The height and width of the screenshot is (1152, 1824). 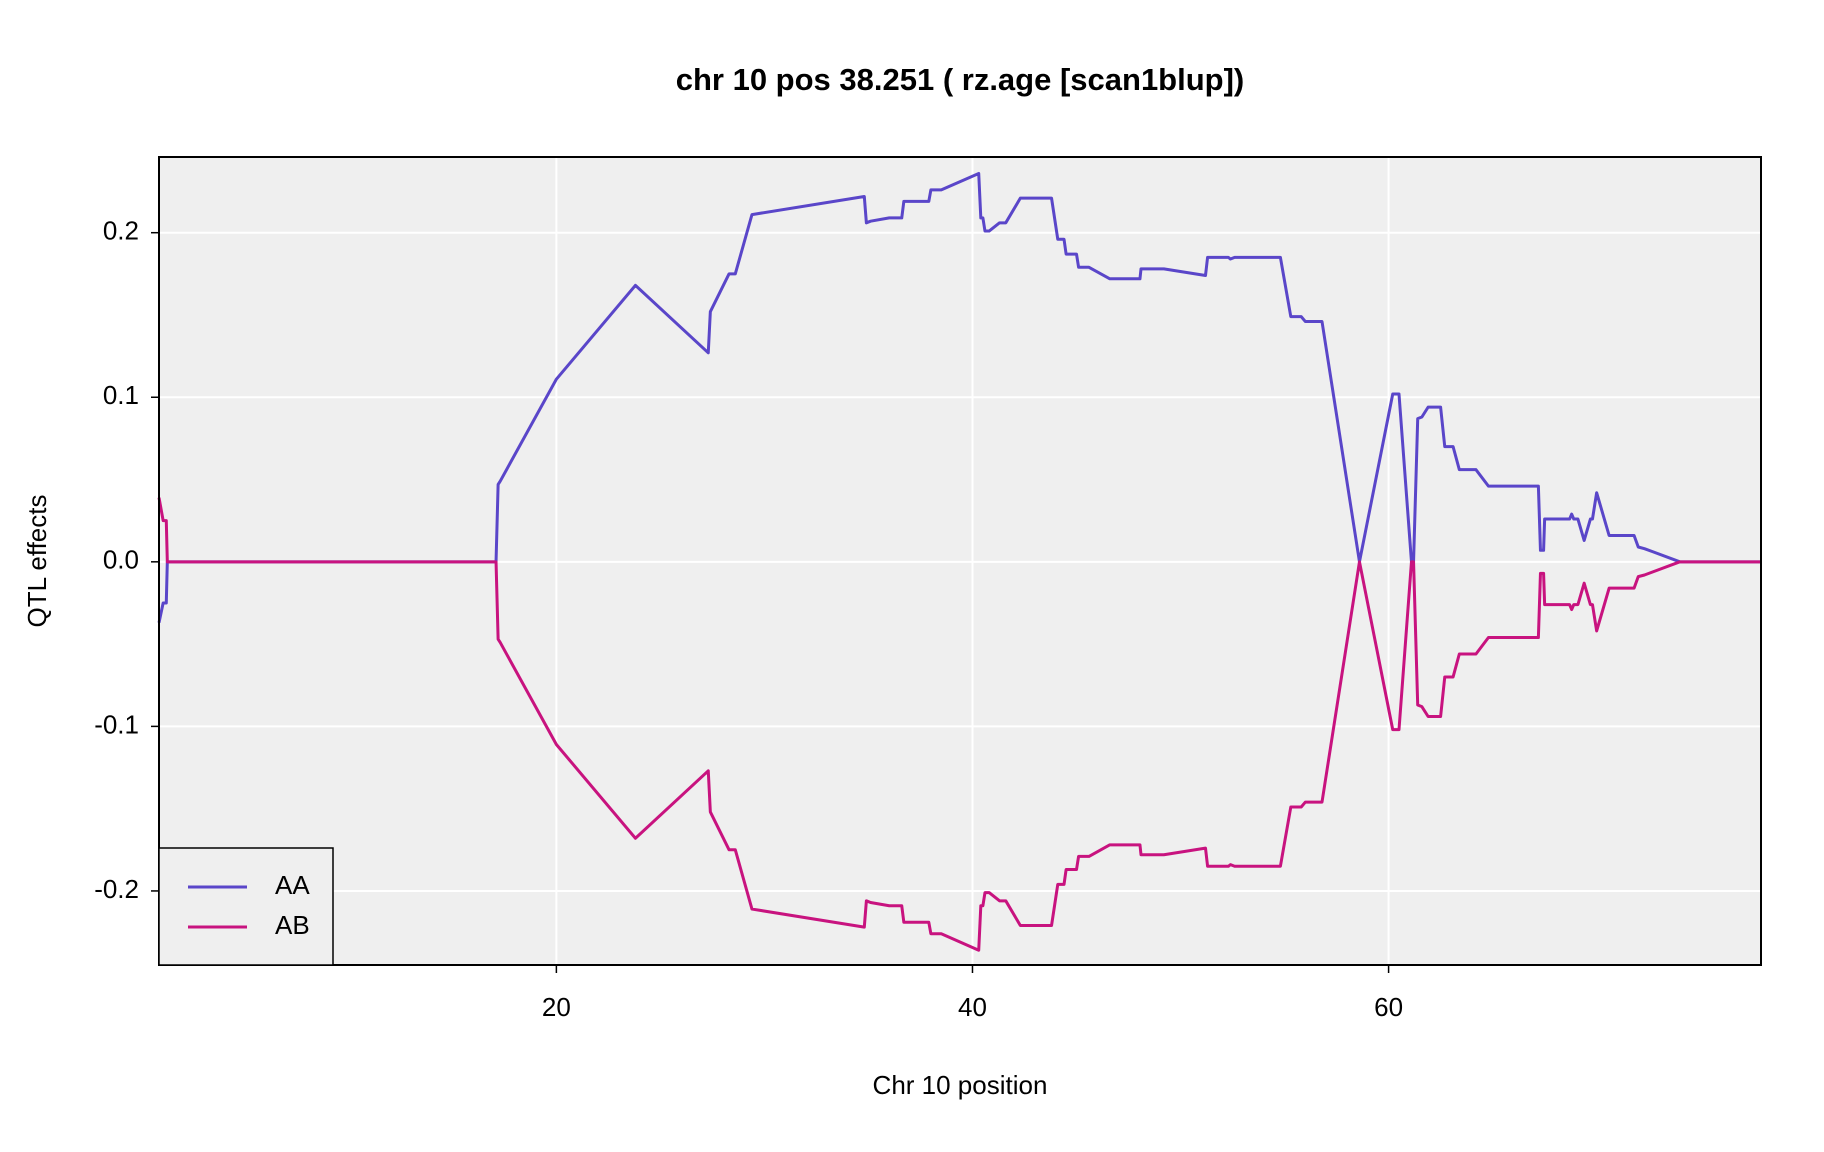 What do you see at coordinates (960, 79) in the screenshot?
I see `chart-title: chr 10 pos 38.251 ( rz.age [scan1blup])` at bounding box center [960, 79].